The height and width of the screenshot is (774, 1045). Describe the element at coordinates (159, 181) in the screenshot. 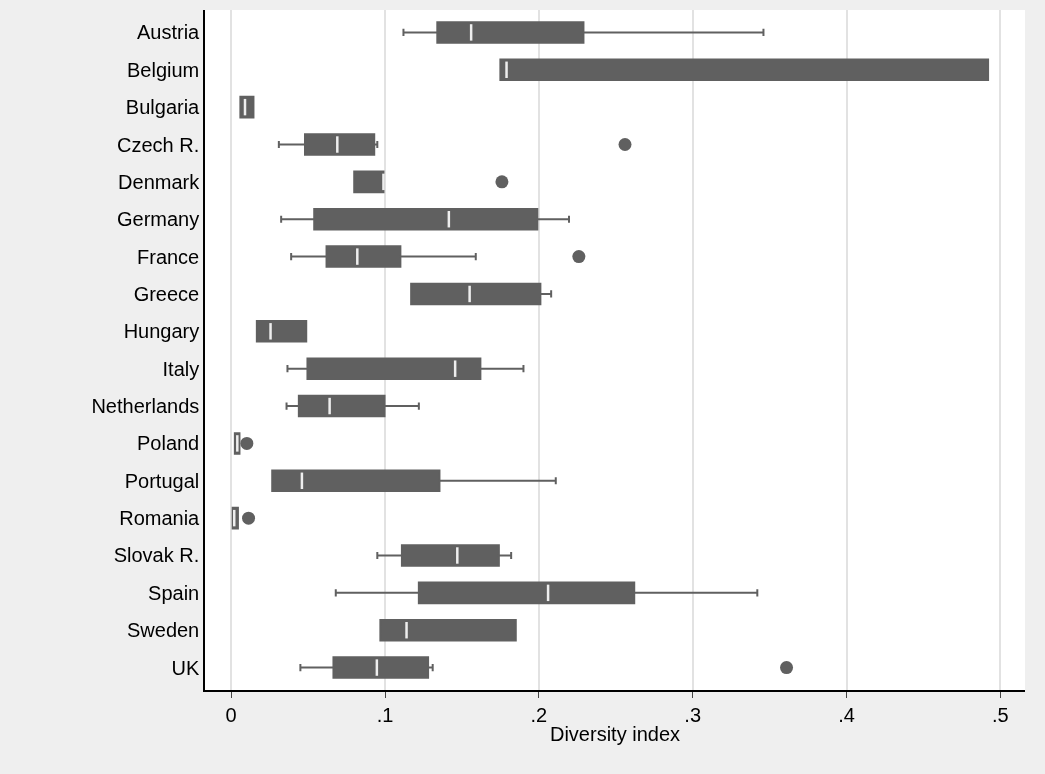

I see `y-tick-label: Denmark` at that location.